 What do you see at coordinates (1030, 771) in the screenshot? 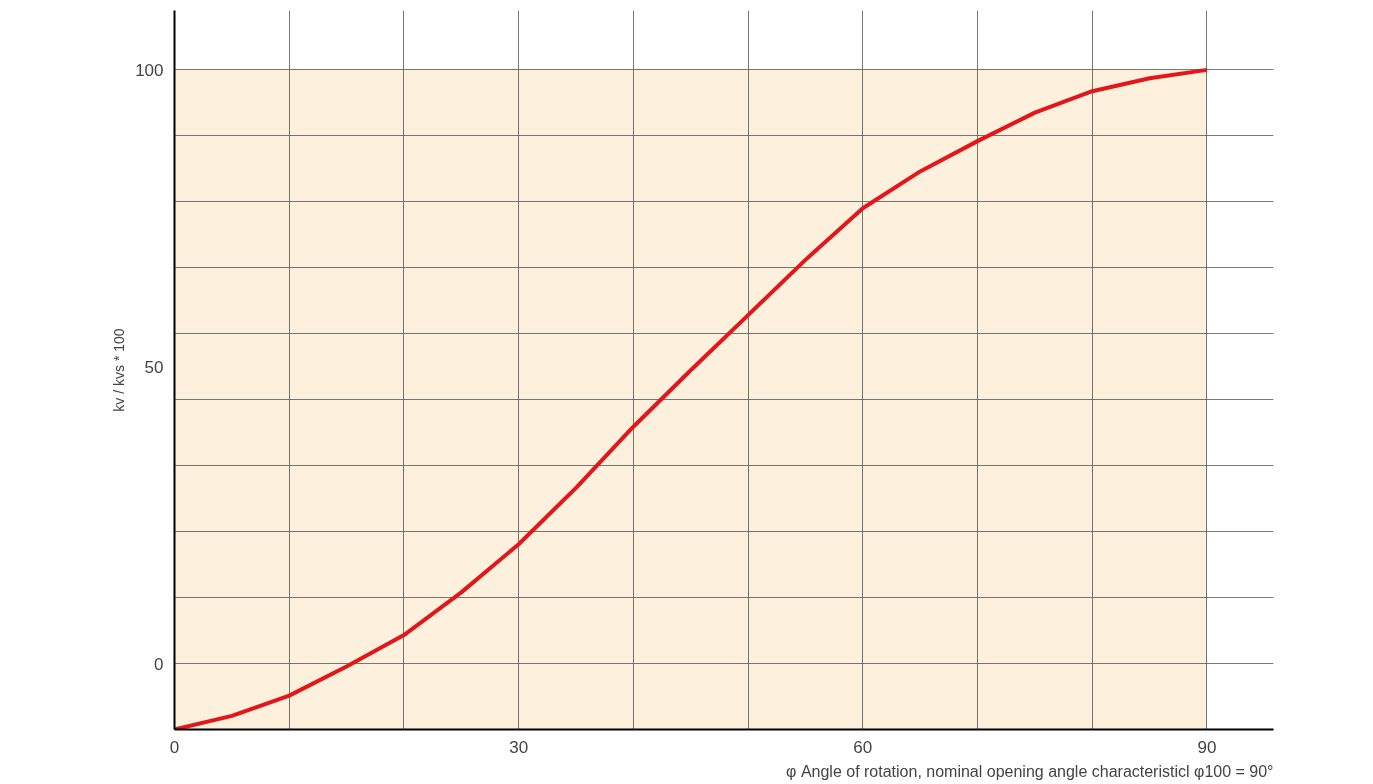
I see `x-axis-title: φ Angle of rotation, nominal opening angle characteristicl φ100 = 90°` at bounding box center [1030, 771].